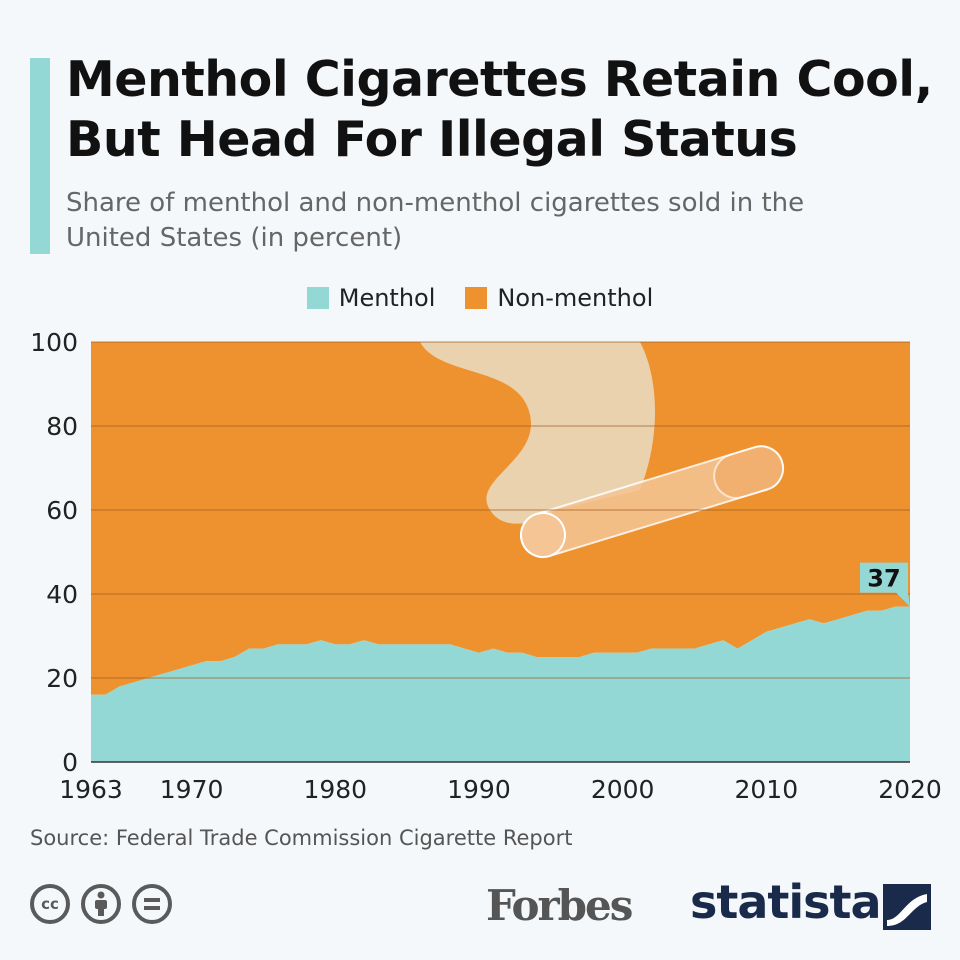 This screenshot has height=960, width=960. I want to click on x-tick-label: 2000, so click(623, 789).